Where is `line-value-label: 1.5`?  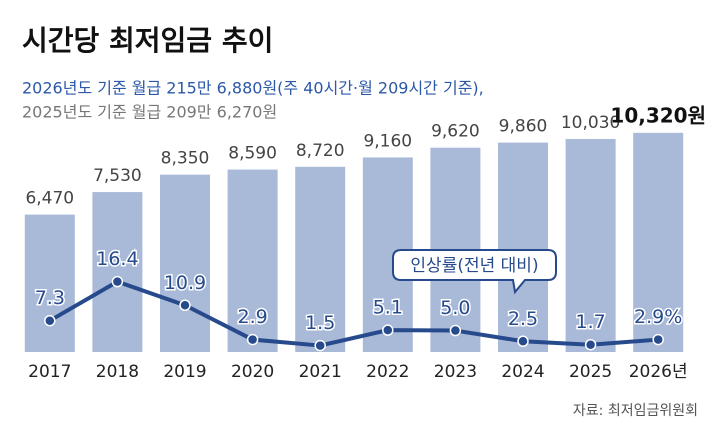 line-value-label: 1.5 is located at coordinates (320, 323).